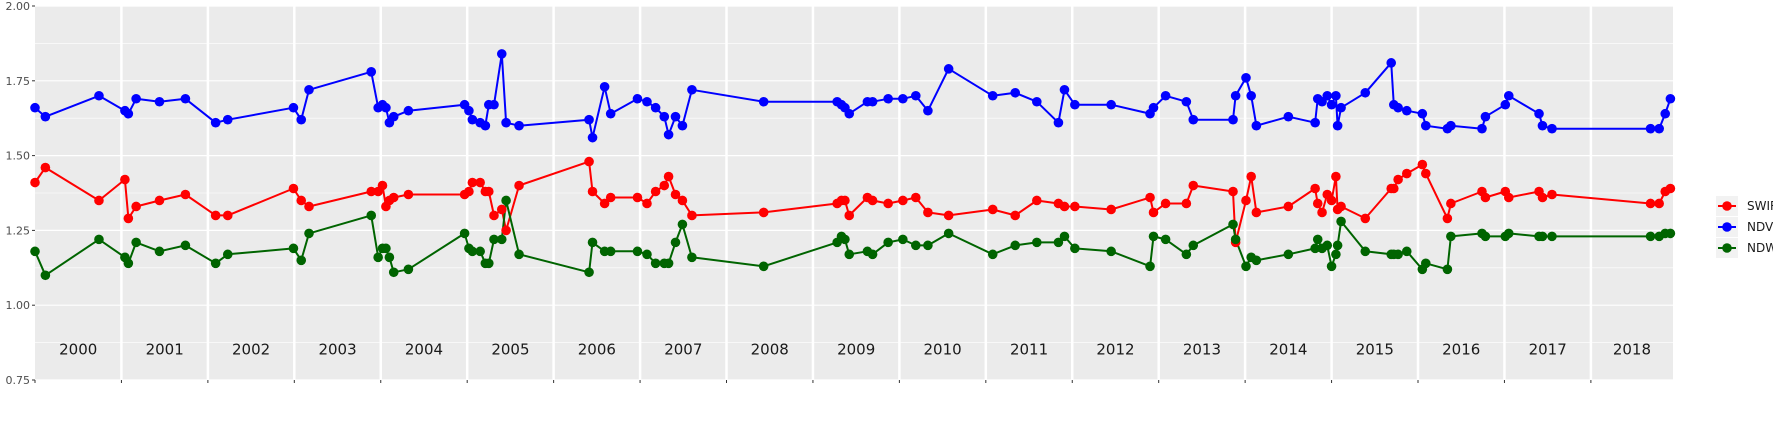  Describe the element at coordinates (251, 350) in the screenshot. I see `year-label: 2002` at that location.